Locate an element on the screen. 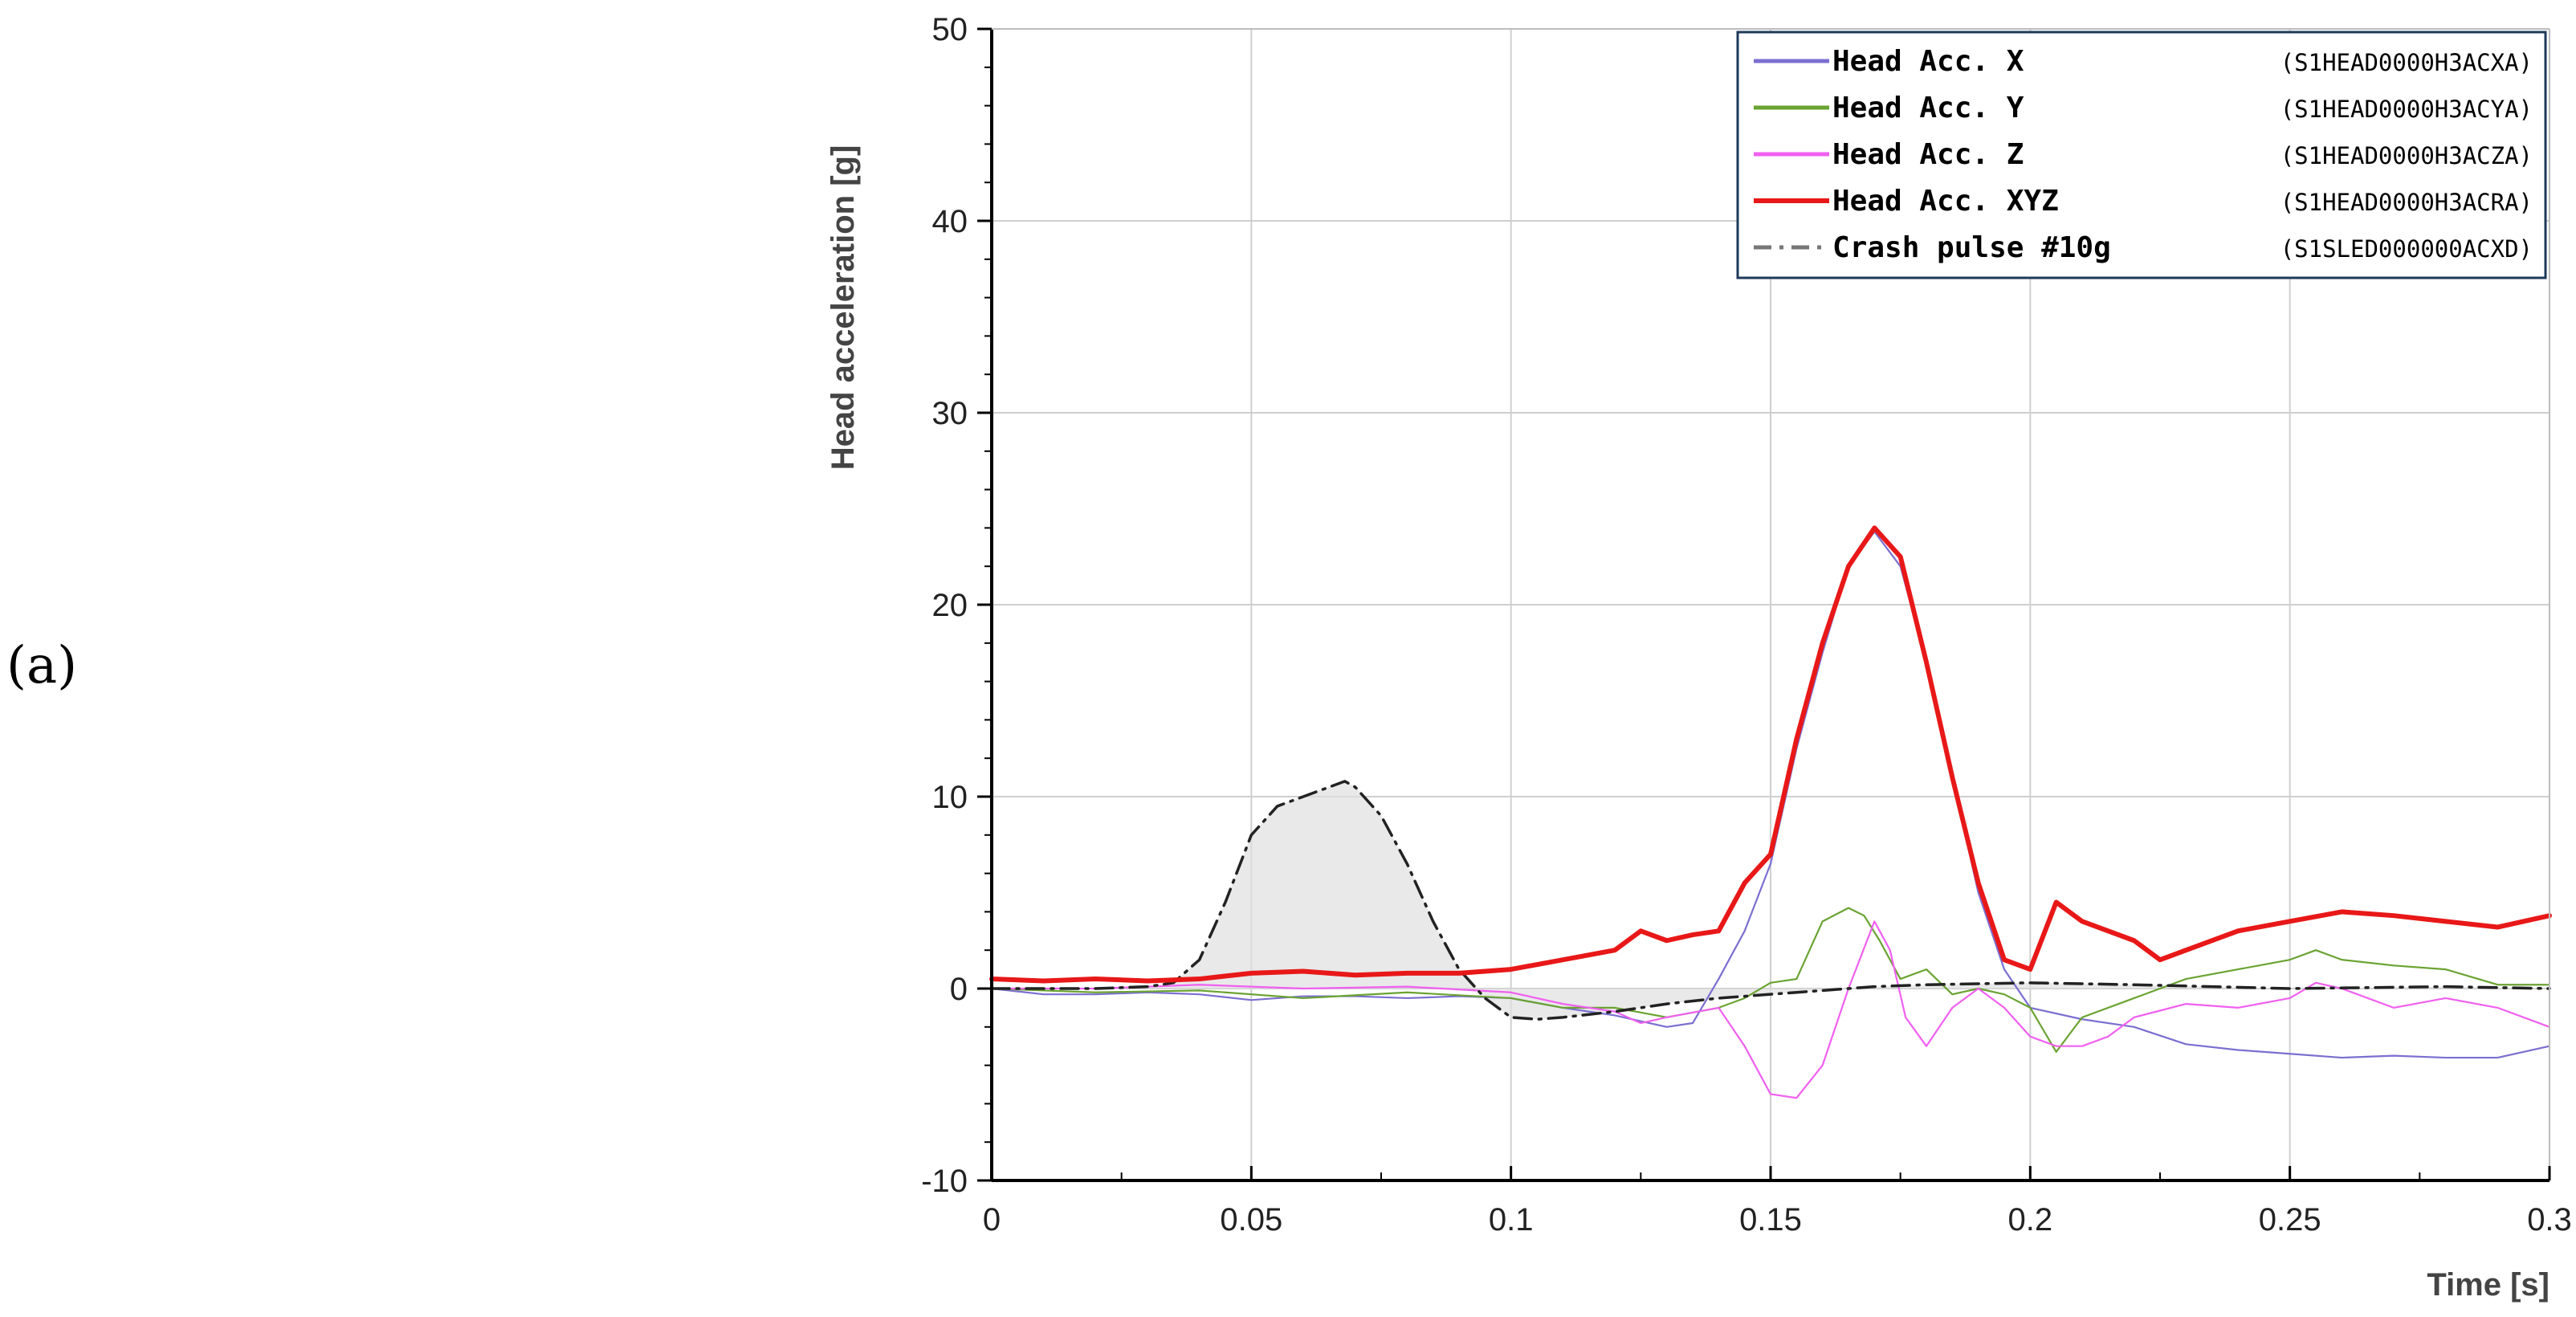  y-tick-label: 30 is located at coordinates (950, 413).